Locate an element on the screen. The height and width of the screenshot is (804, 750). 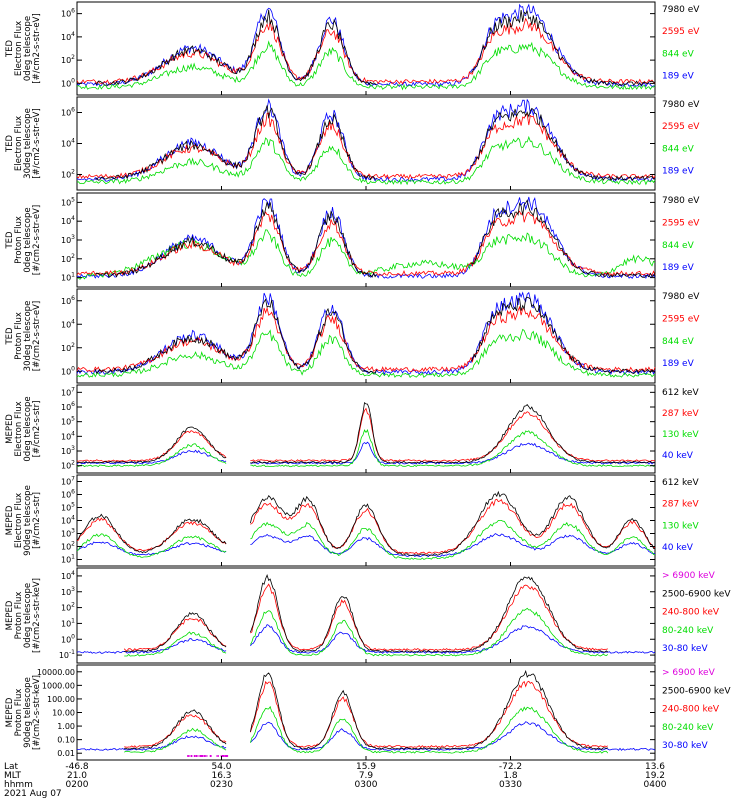
legend-entry: 189 eV is located at coordinates (678, 364).